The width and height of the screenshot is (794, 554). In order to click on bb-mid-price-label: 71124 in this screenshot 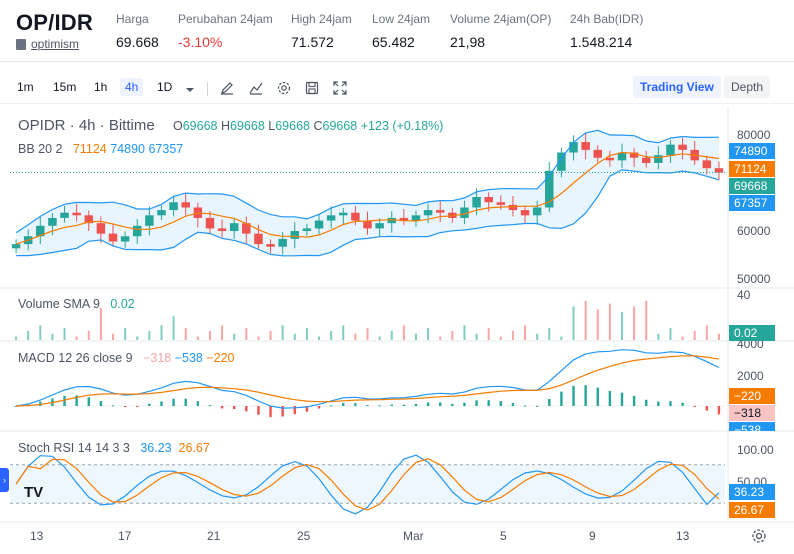, I will do `click(752, 169)`.